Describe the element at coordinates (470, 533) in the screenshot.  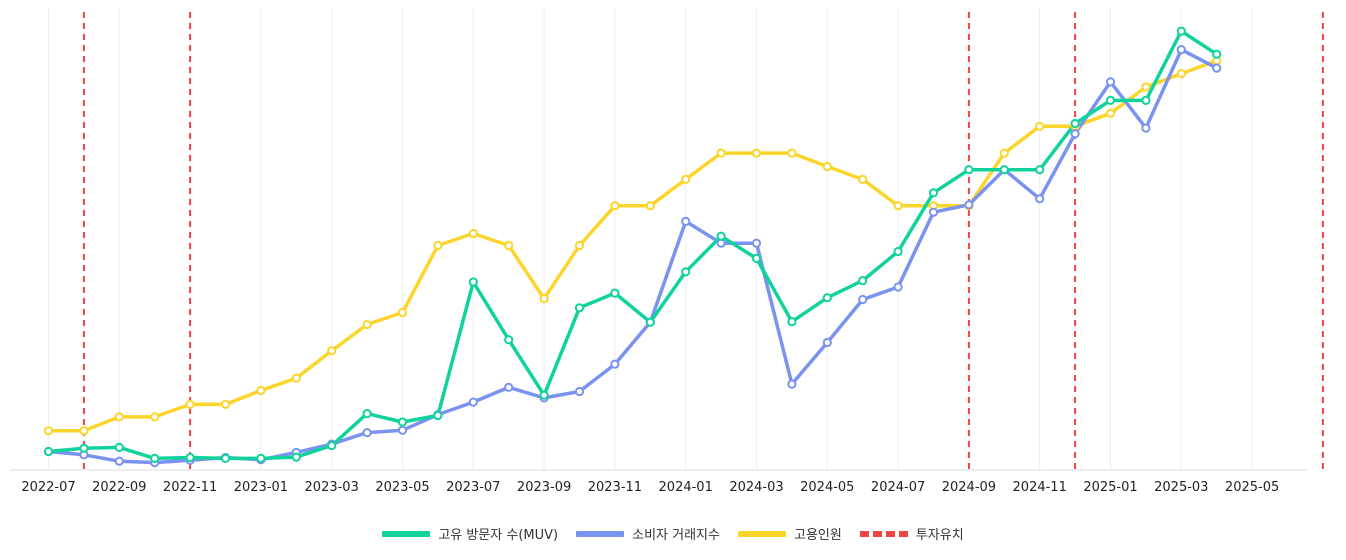
I see `legend-item-muv: 고유 방문자 수(MUV)` at that location.